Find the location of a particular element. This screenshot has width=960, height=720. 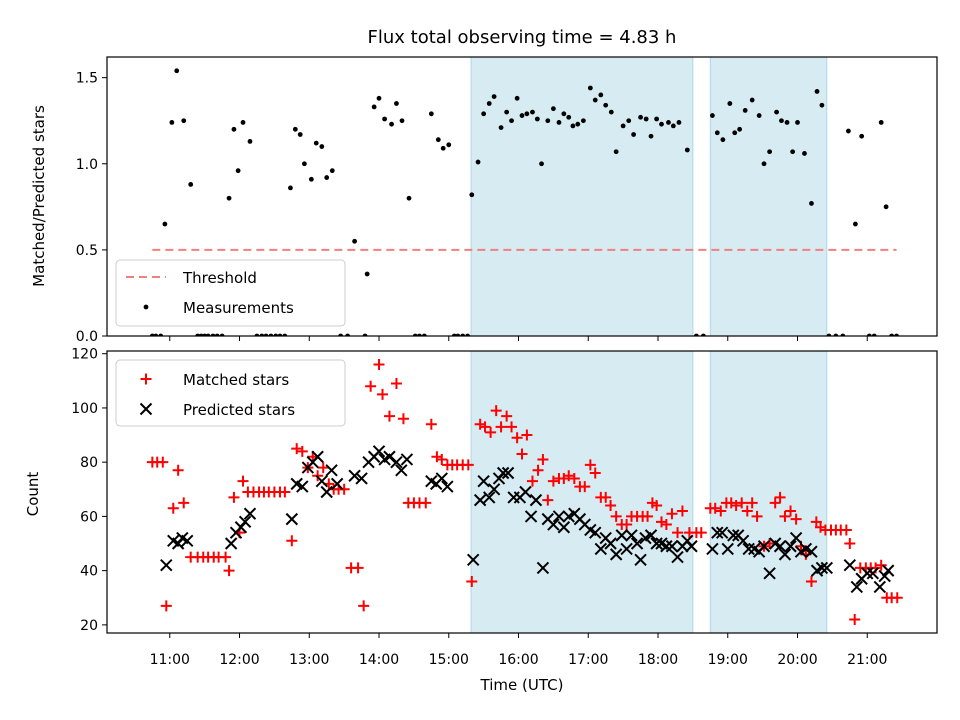

bottom-legend: Matched stars Predicted stars is located at coordinates (230, 393).